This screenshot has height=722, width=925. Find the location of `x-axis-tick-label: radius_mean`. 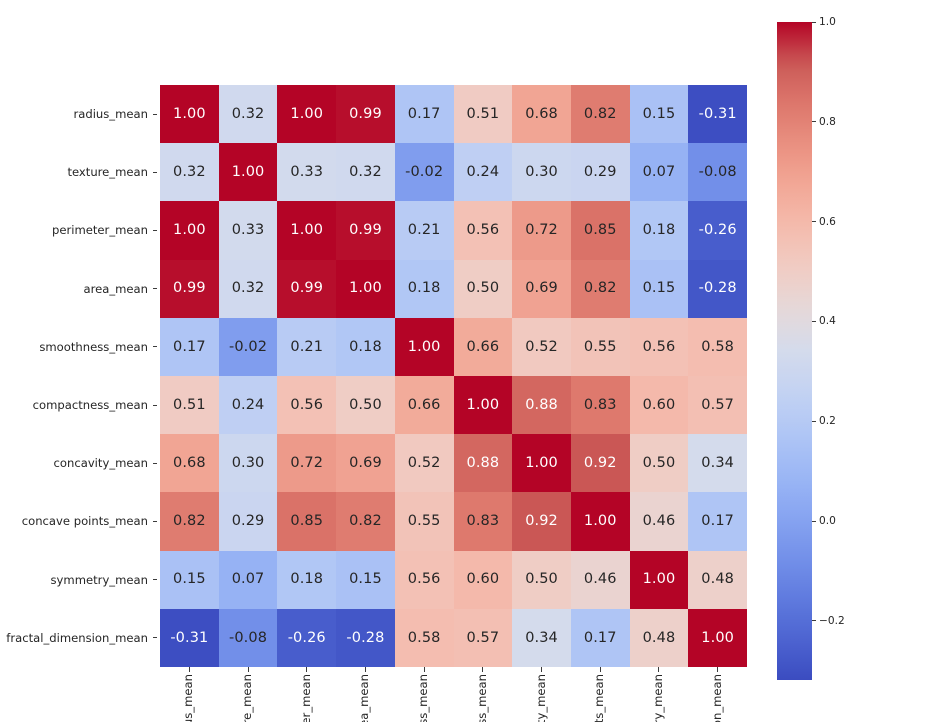

x-axis-tick-label: radius_mean is located at coordinates (189, 698).